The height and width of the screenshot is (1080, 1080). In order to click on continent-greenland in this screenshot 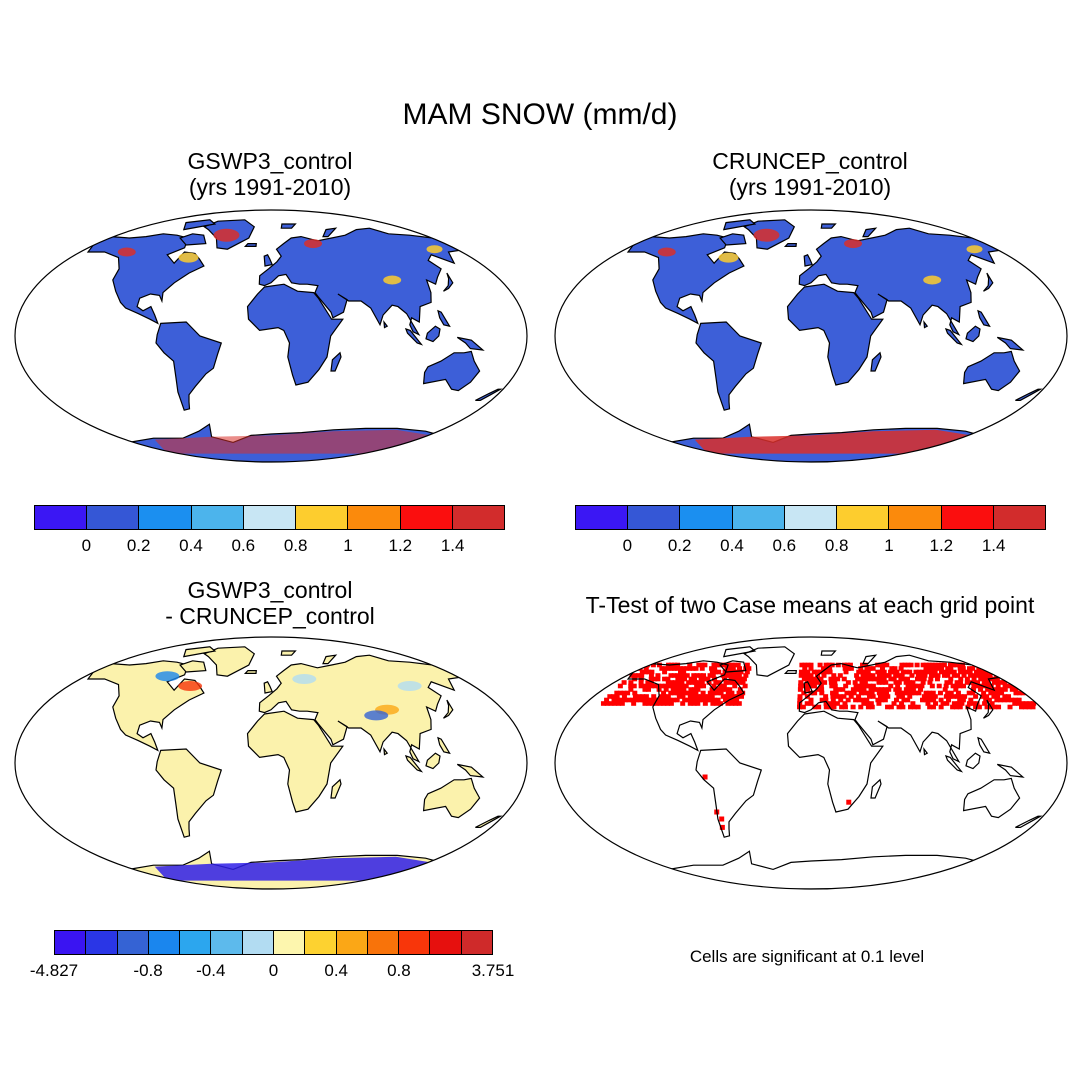, I will do `click(769, 661)`.